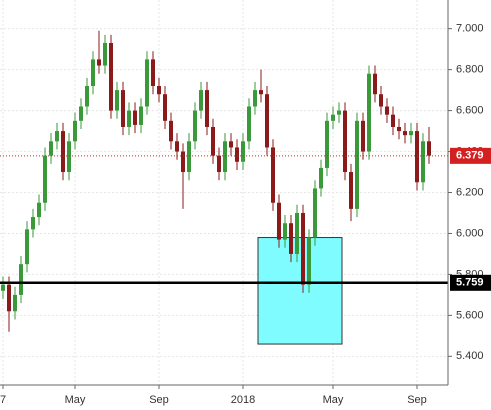 The image size is (491, 410). Describe the element at coordinates (243, 400) in the screenshot. I see `x-tick-label: 2018` at that location.